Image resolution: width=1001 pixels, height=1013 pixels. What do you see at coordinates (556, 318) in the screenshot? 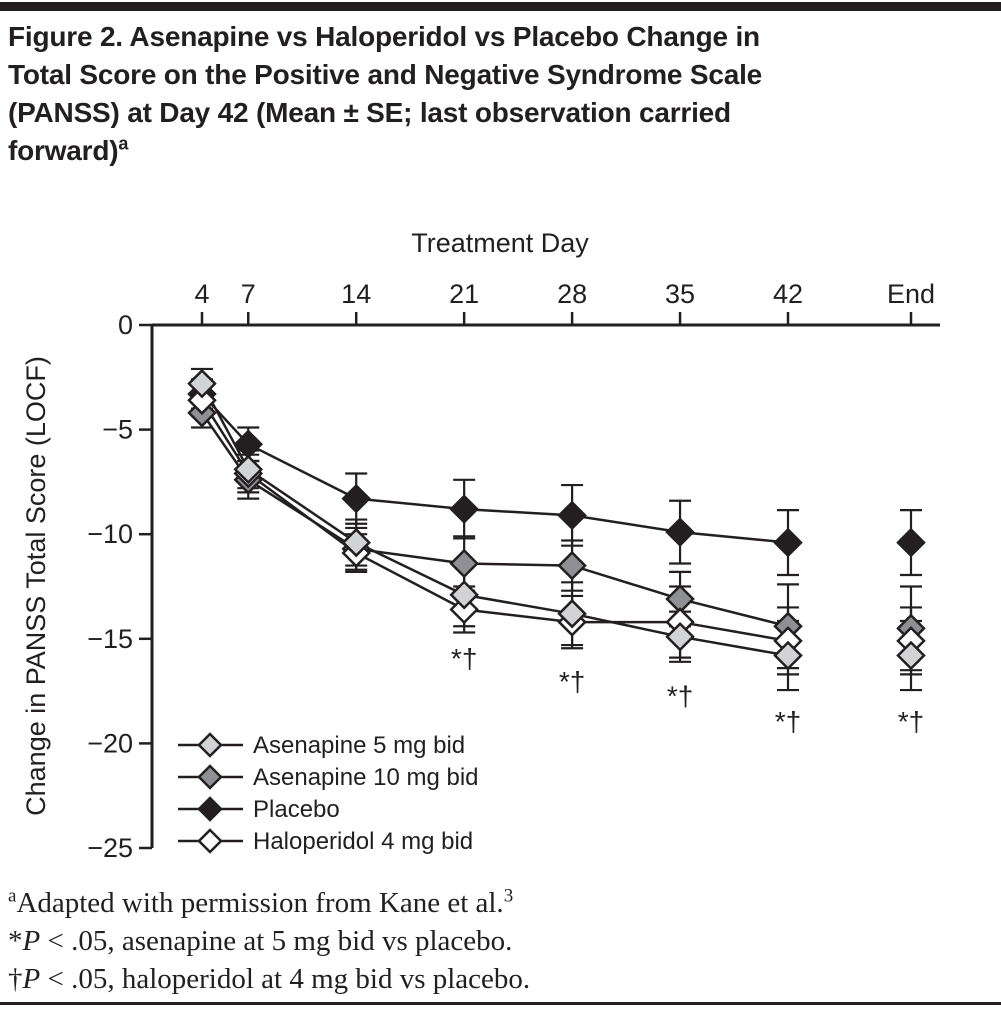
I see `x-axis-ticks` at bounding box center [556, 318].